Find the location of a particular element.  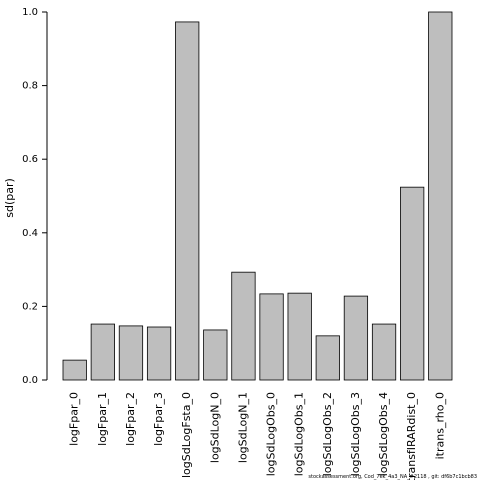

x-tick-label: itrans_rho_0 is located at coordinates (439, 425).